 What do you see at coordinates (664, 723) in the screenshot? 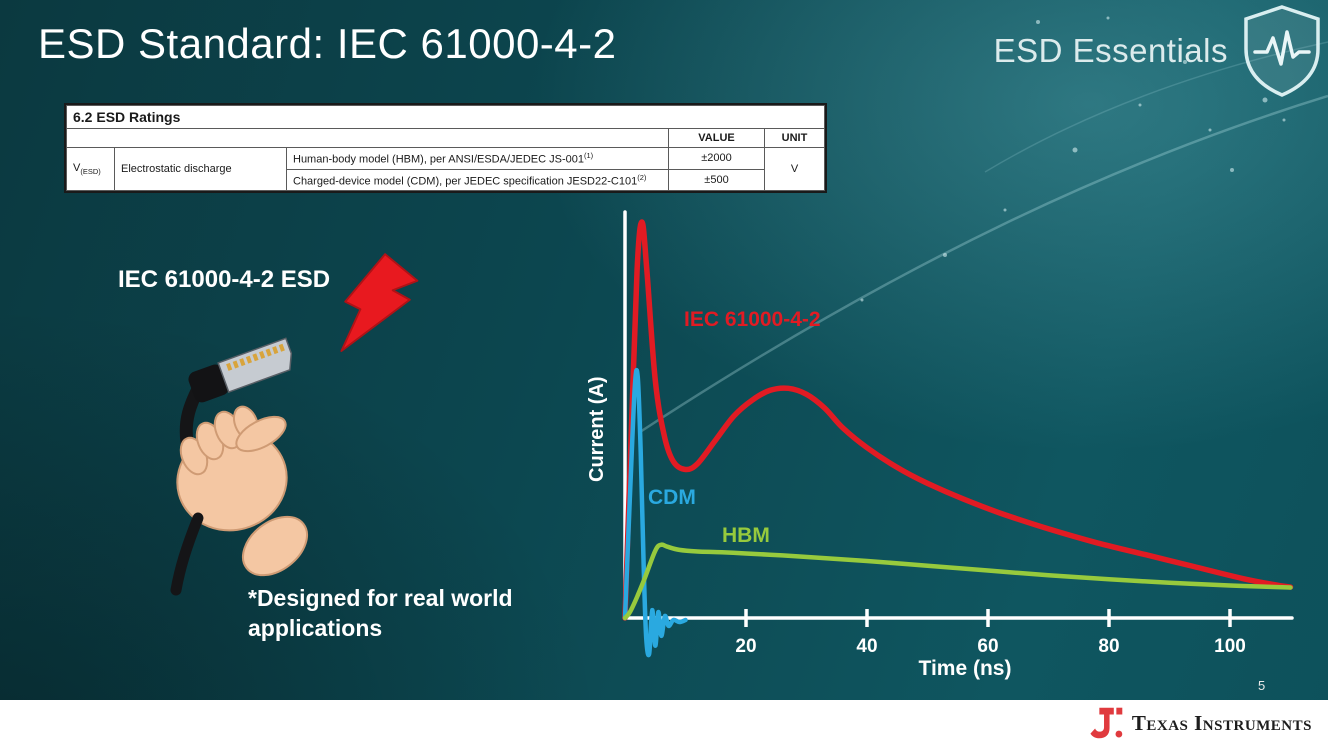
I see `footer-bar: Texas Instruments` at bounding box center [664, 723].